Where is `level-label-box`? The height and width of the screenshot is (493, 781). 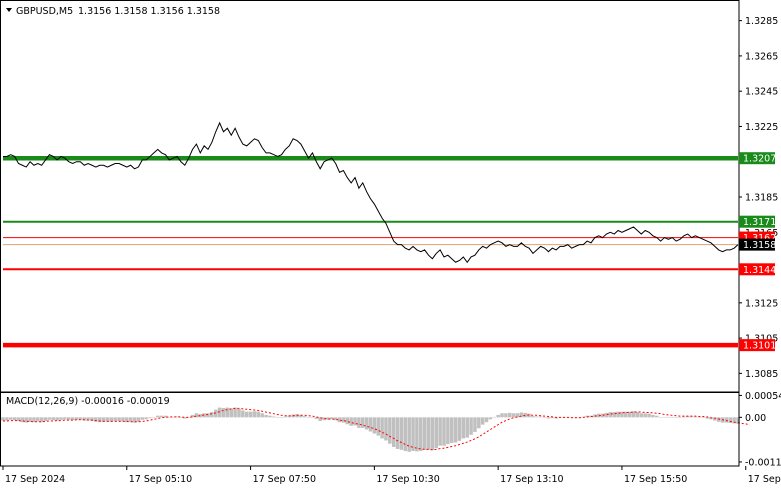
level-label-box is located at coordinates (757, 221).